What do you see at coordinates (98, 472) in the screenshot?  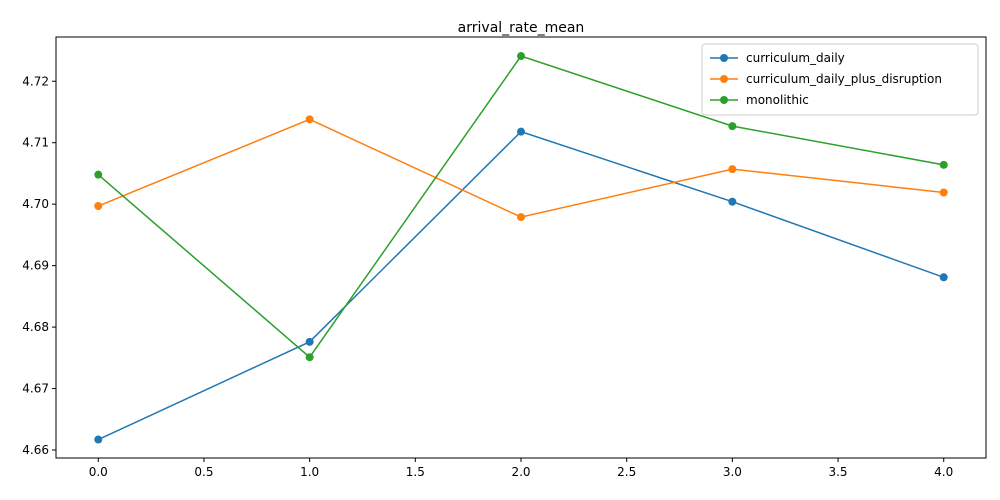 I see `x-tick-label: 0.0` at bounding box center [98, 472].